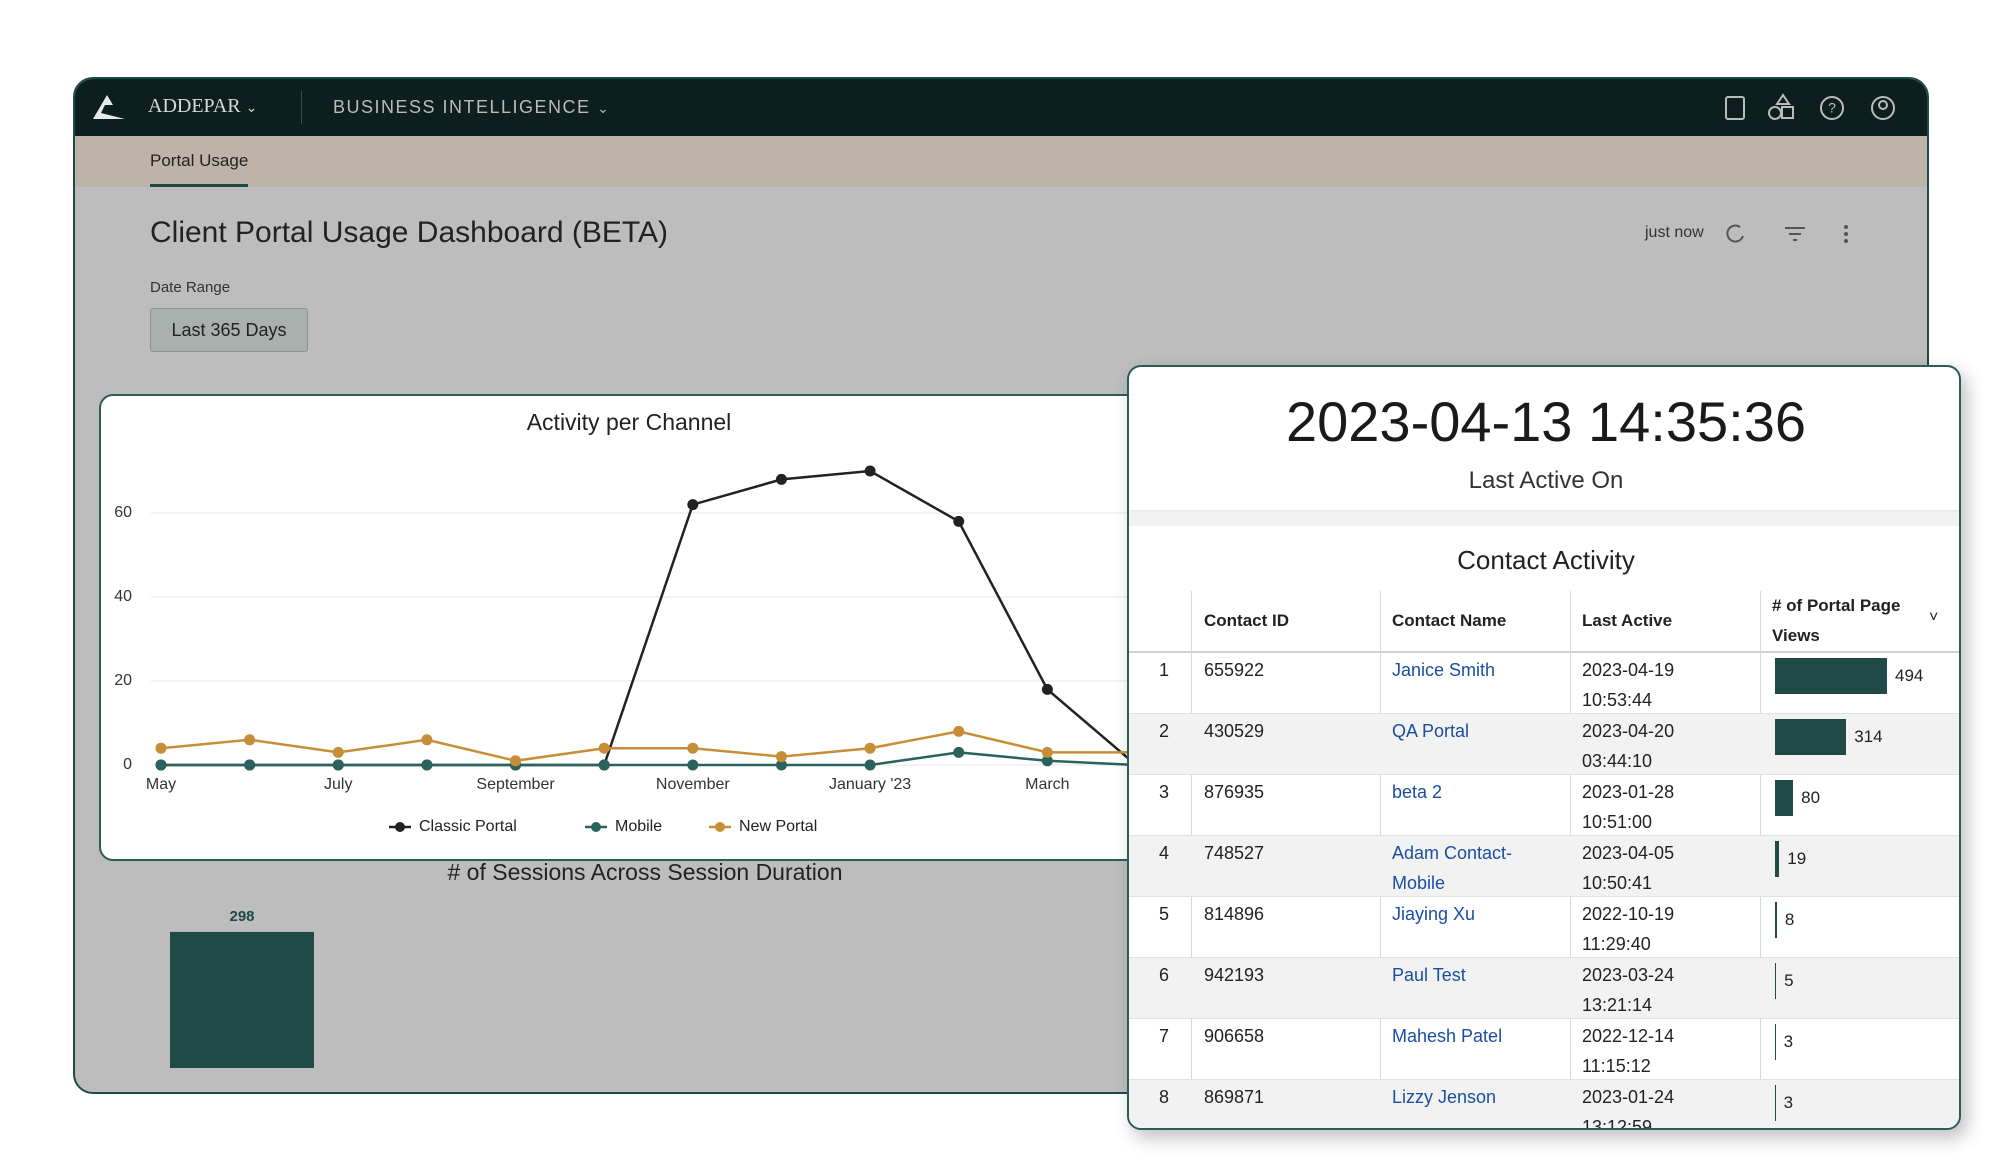 The image size is (2000, 1172). What do you see at coordinates (1546, 480) in the screenshot?
I see `kpi-label: Last Active On` at bounding box center [1546, 480].